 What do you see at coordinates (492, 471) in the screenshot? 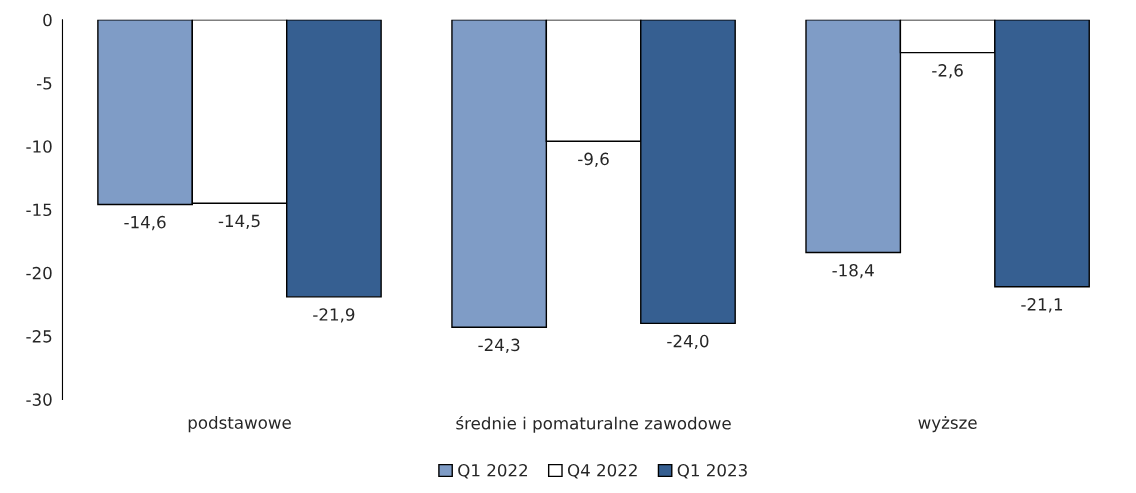
I see `legend-label: Q1 2022` at bounding box center [492, 471].